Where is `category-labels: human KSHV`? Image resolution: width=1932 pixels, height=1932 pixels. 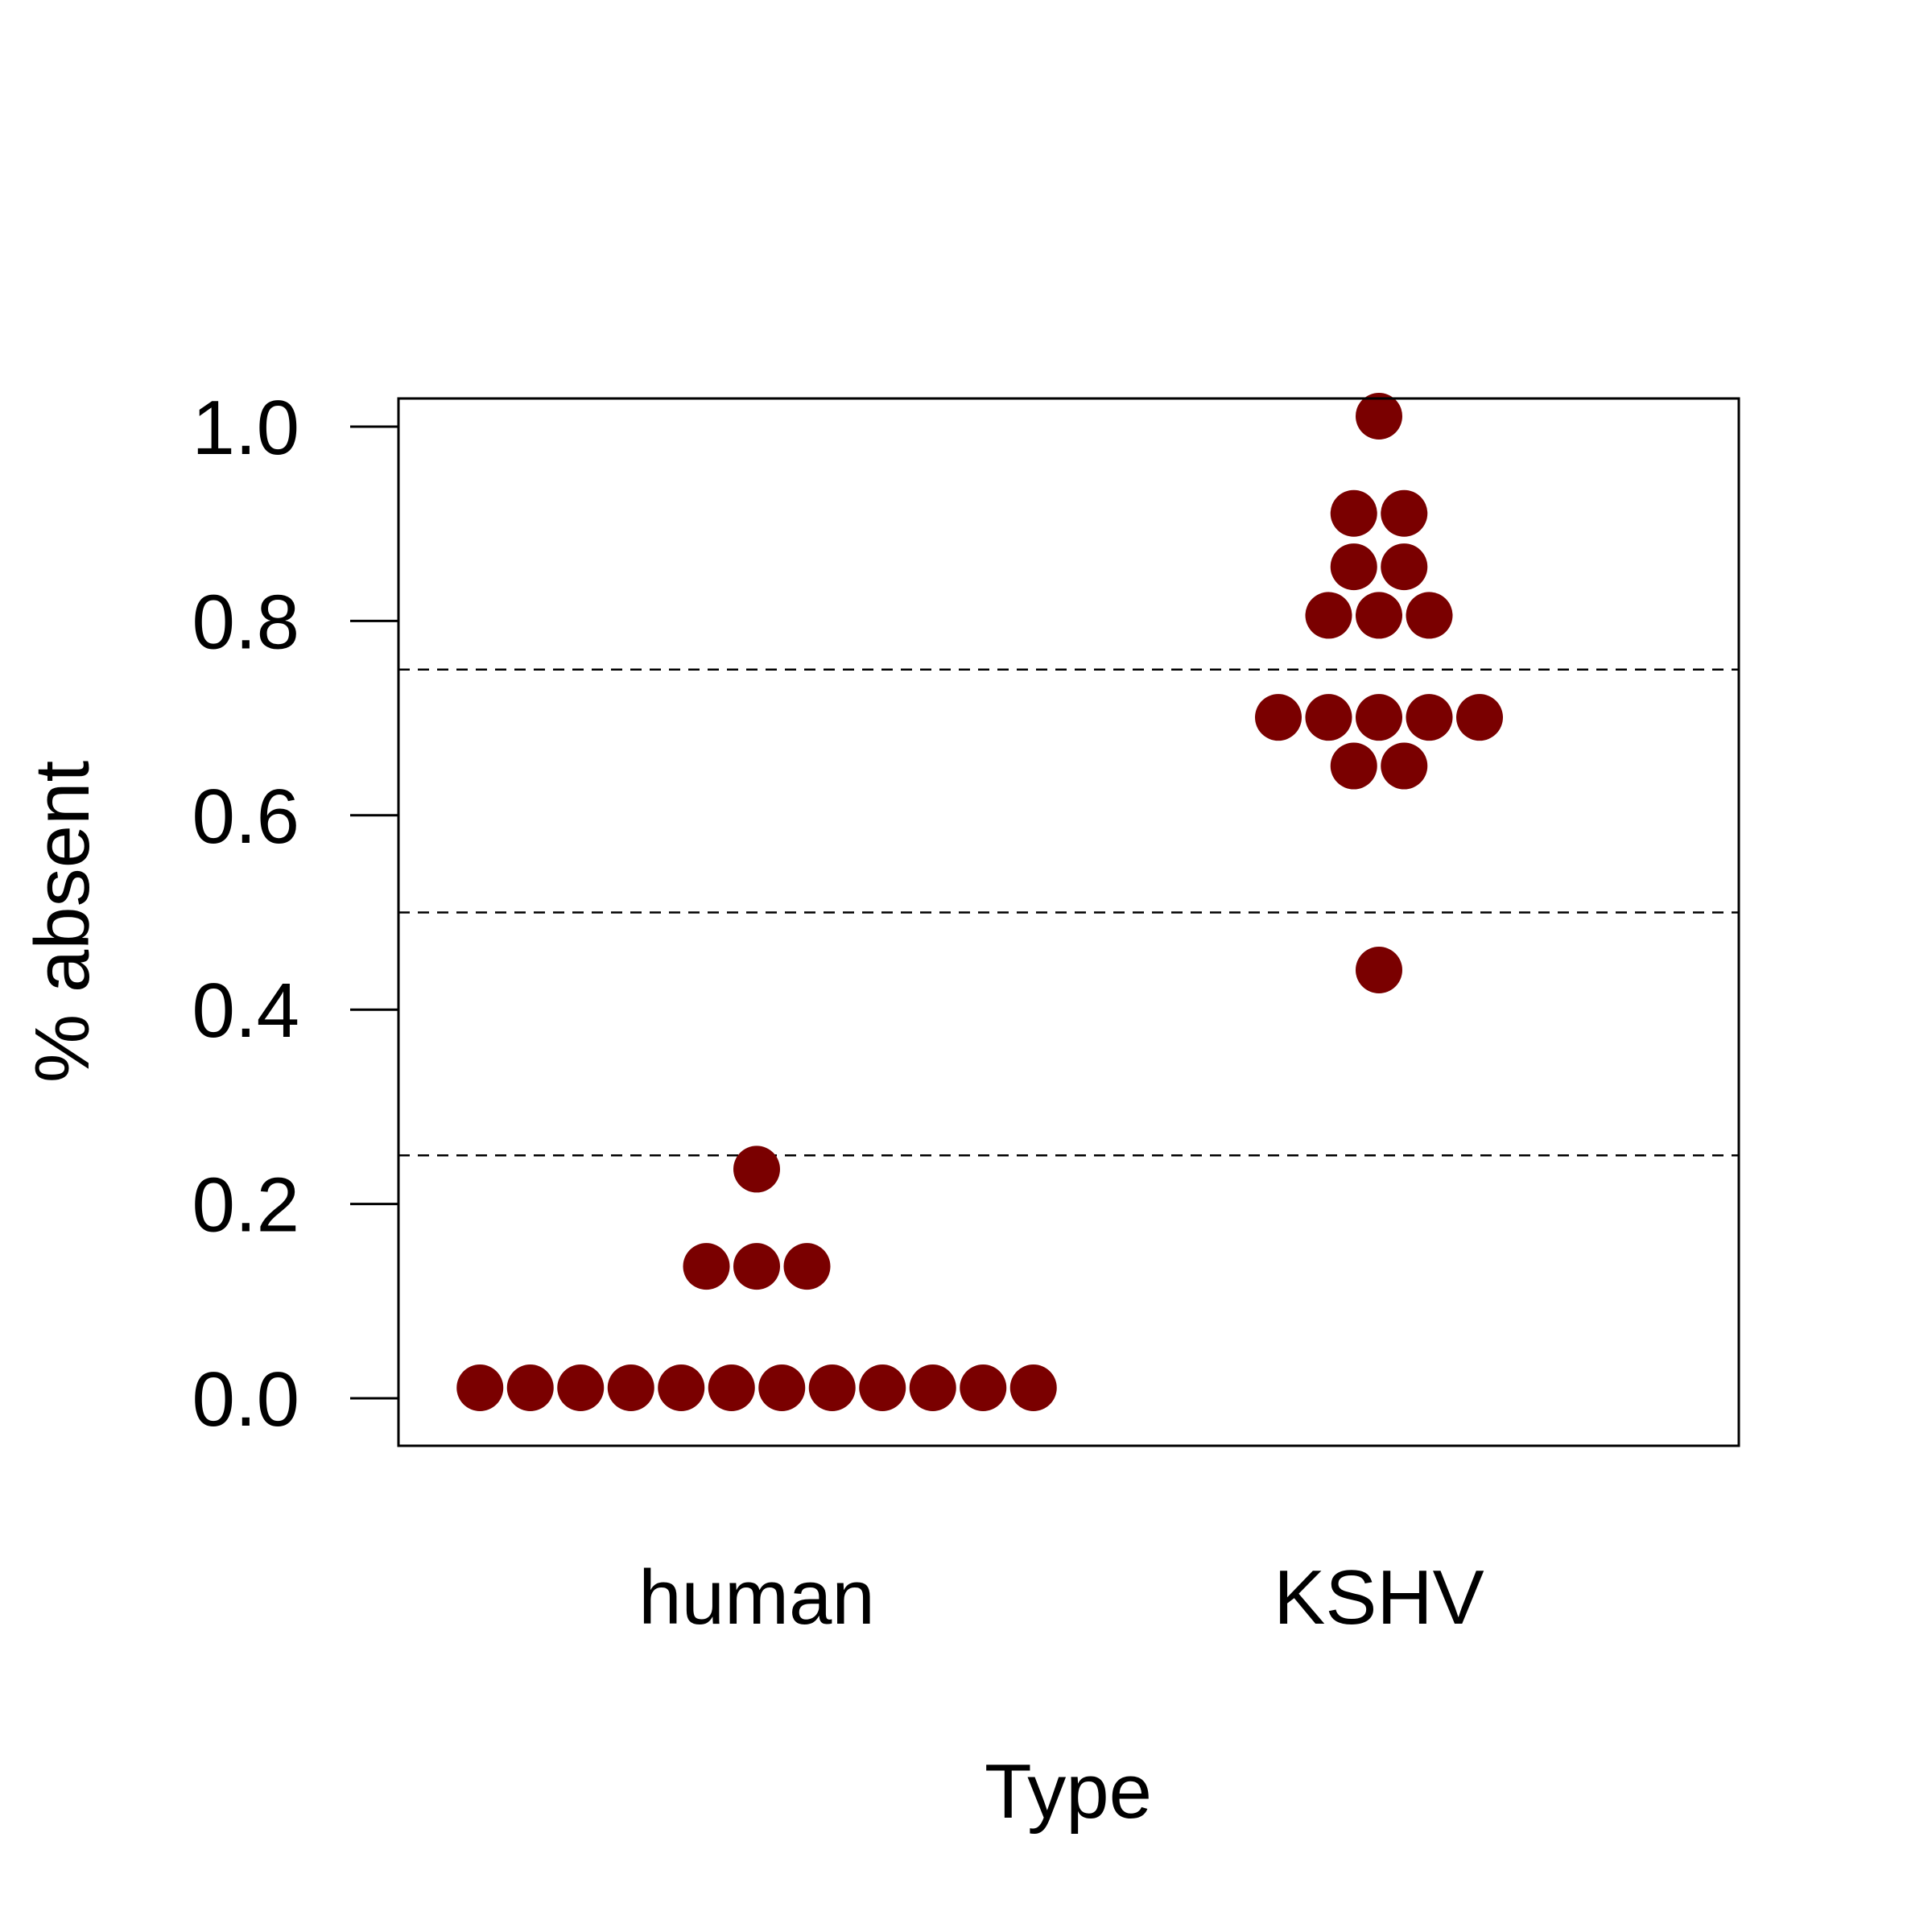
category-labels: human KSHV is located at coordinates (1061, 1597).